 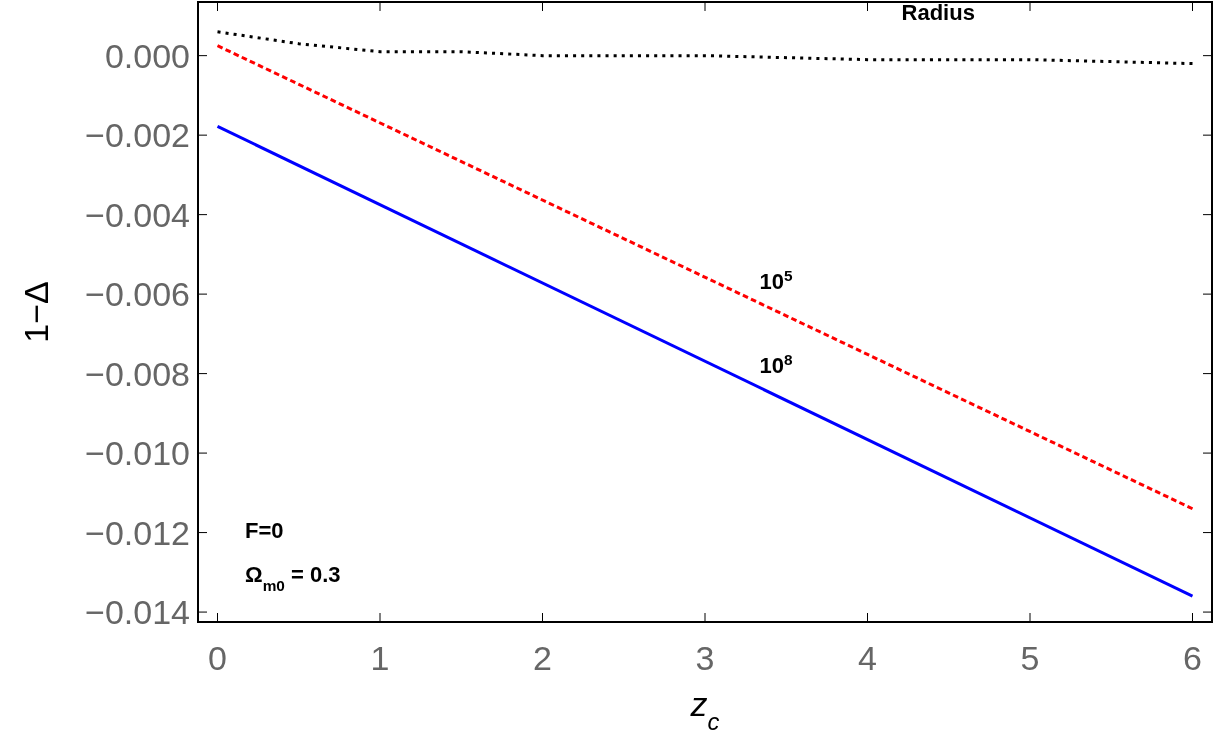 What do you see at coordinates (867, 658) in the screenshot?
I see `x-tick-label: 4` at bounding box center [867, 658].